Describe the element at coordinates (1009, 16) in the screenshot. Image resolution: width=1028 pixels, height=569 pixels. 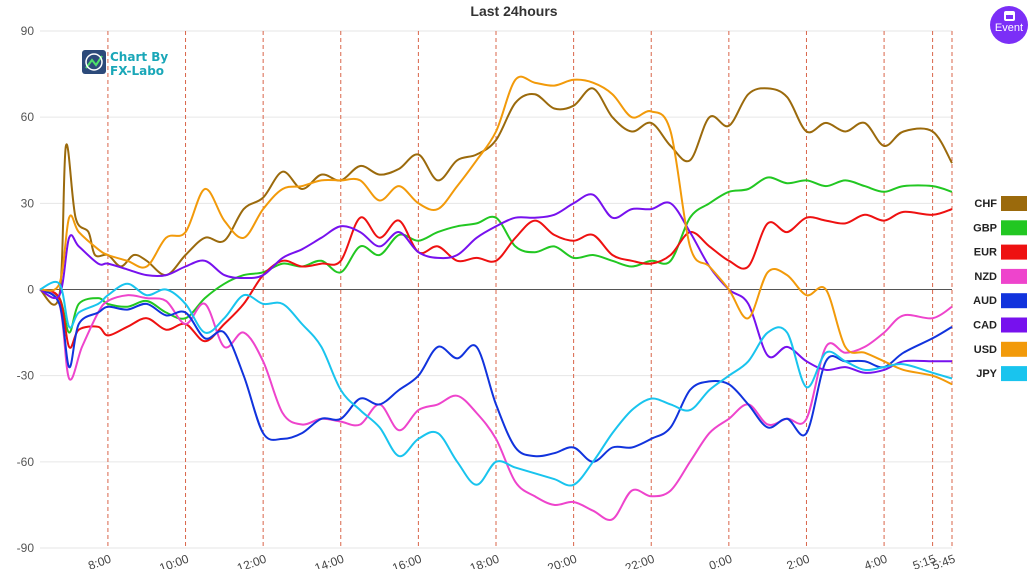
I see `calendar-icon` at that location.